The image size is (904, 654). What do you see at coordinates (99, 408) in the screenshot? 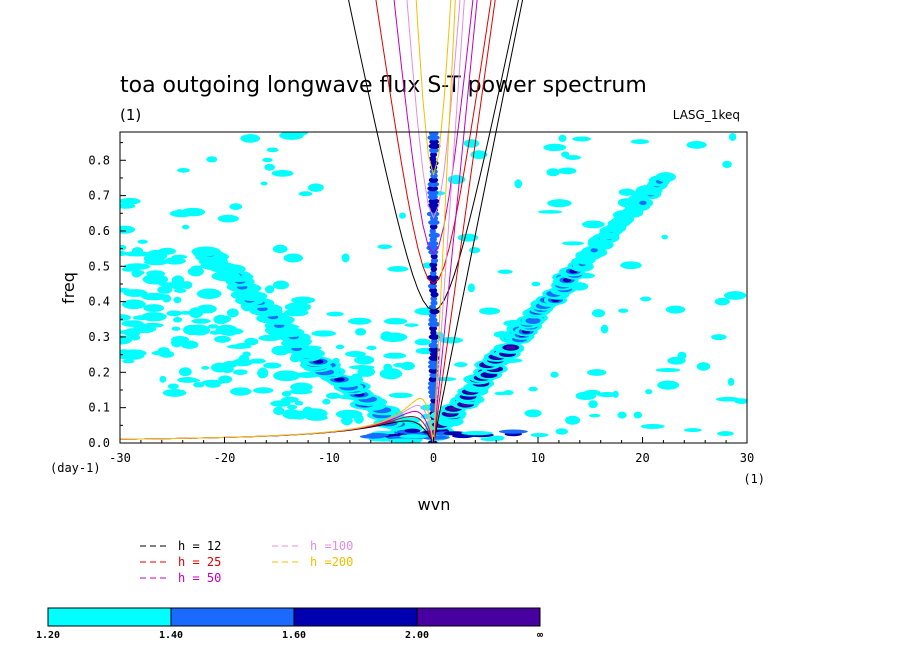
I see `y-tick-label: 0.1` at bounding box center [99, 408].